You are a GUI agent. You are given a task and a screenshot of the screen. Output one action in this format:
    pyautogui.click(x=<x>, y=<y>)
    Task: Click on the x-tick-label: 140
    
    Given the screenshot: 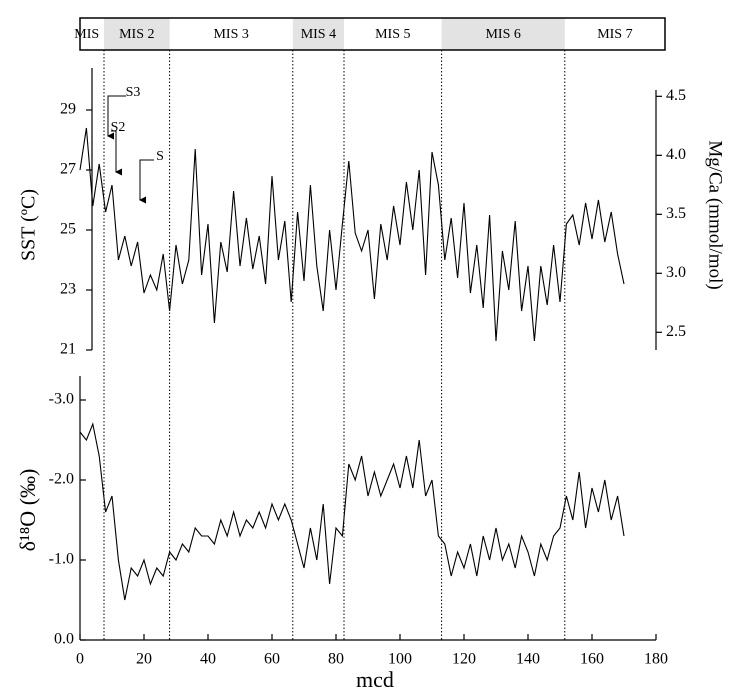 What is the action you would take?
    pyautogui.click(x=528, y=659)
    